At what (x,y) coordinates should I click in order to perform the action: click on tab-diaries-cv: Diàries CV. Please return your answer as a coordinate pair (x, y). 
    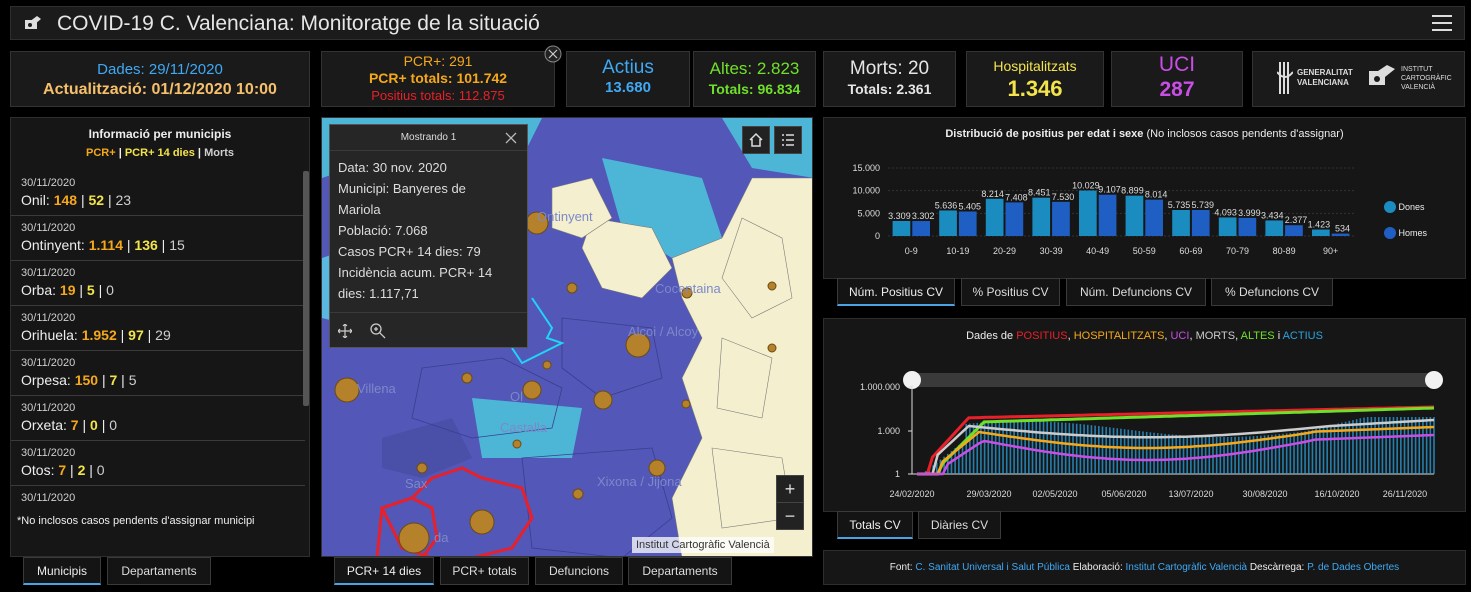
    Looking at the image, I should click on (959, 525).